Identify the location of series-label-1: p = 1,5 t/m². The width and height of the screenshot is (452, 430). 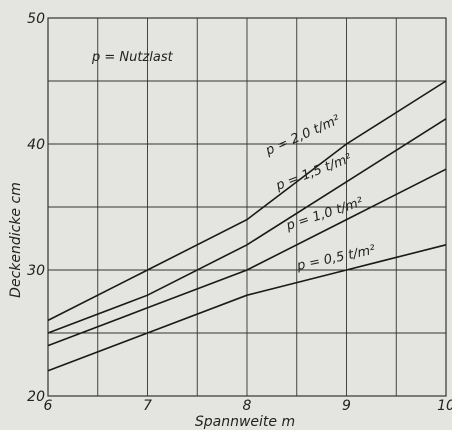
(313, 172).